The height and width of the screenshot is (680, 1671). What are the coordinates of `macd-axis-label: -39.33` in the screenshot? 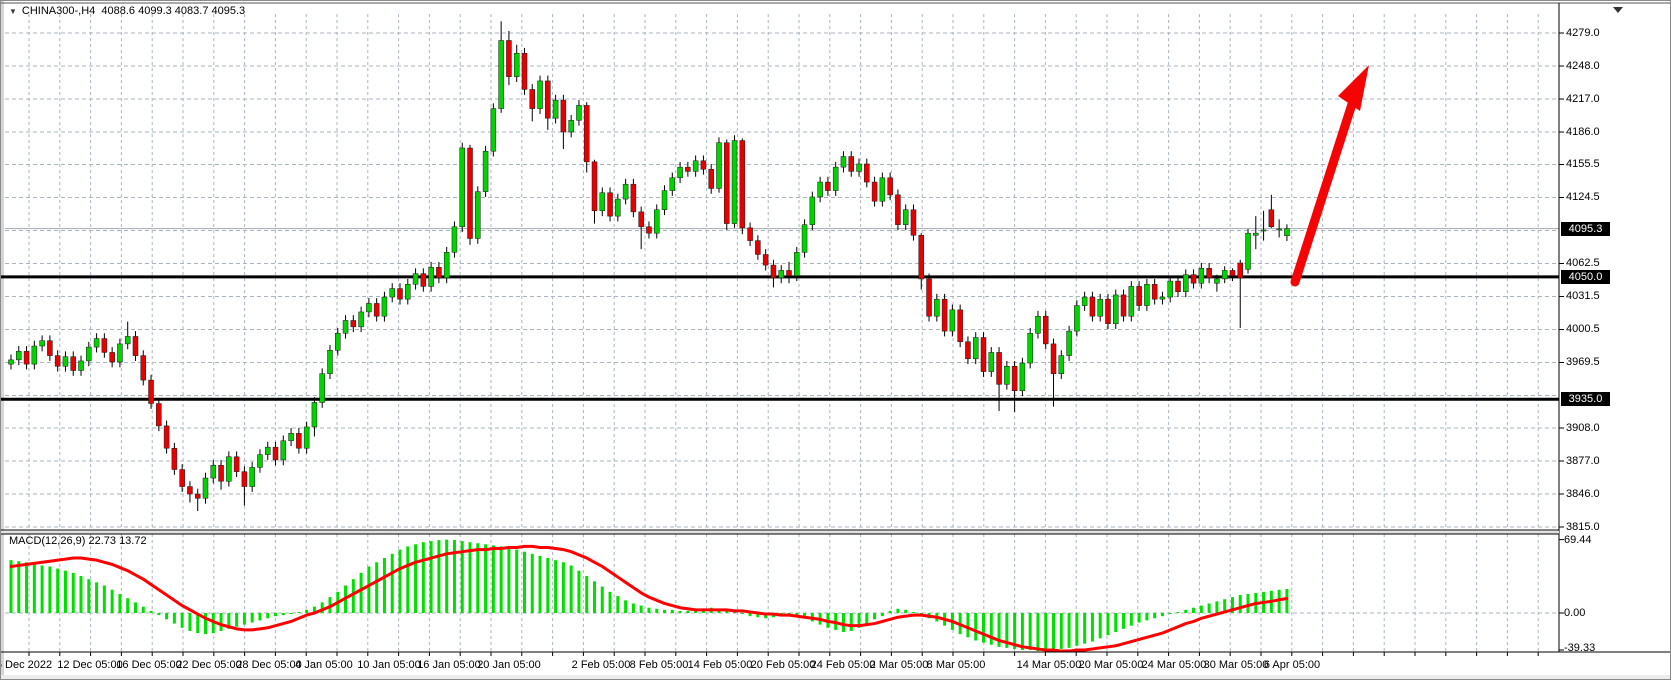 It's located at (1580, 648).